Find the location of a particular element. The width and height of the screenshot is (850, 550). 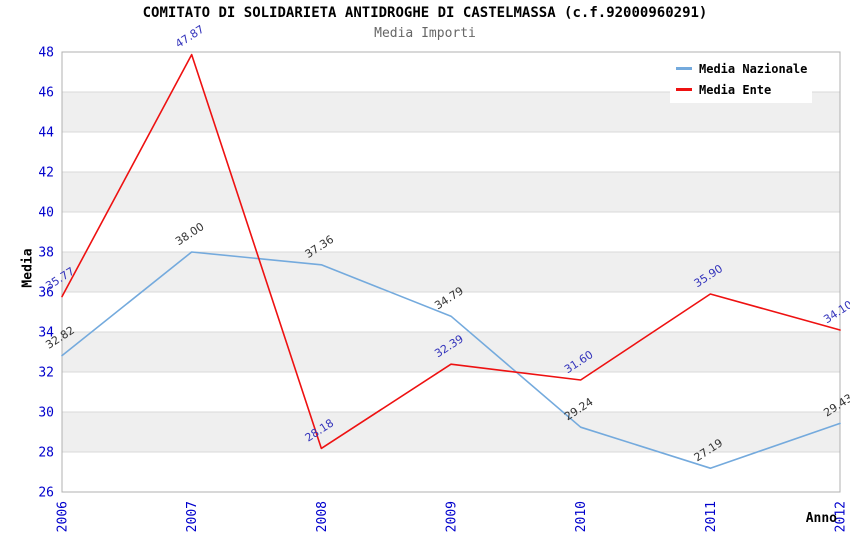

svg-text: 2008 is located at coordinates (322, 516).